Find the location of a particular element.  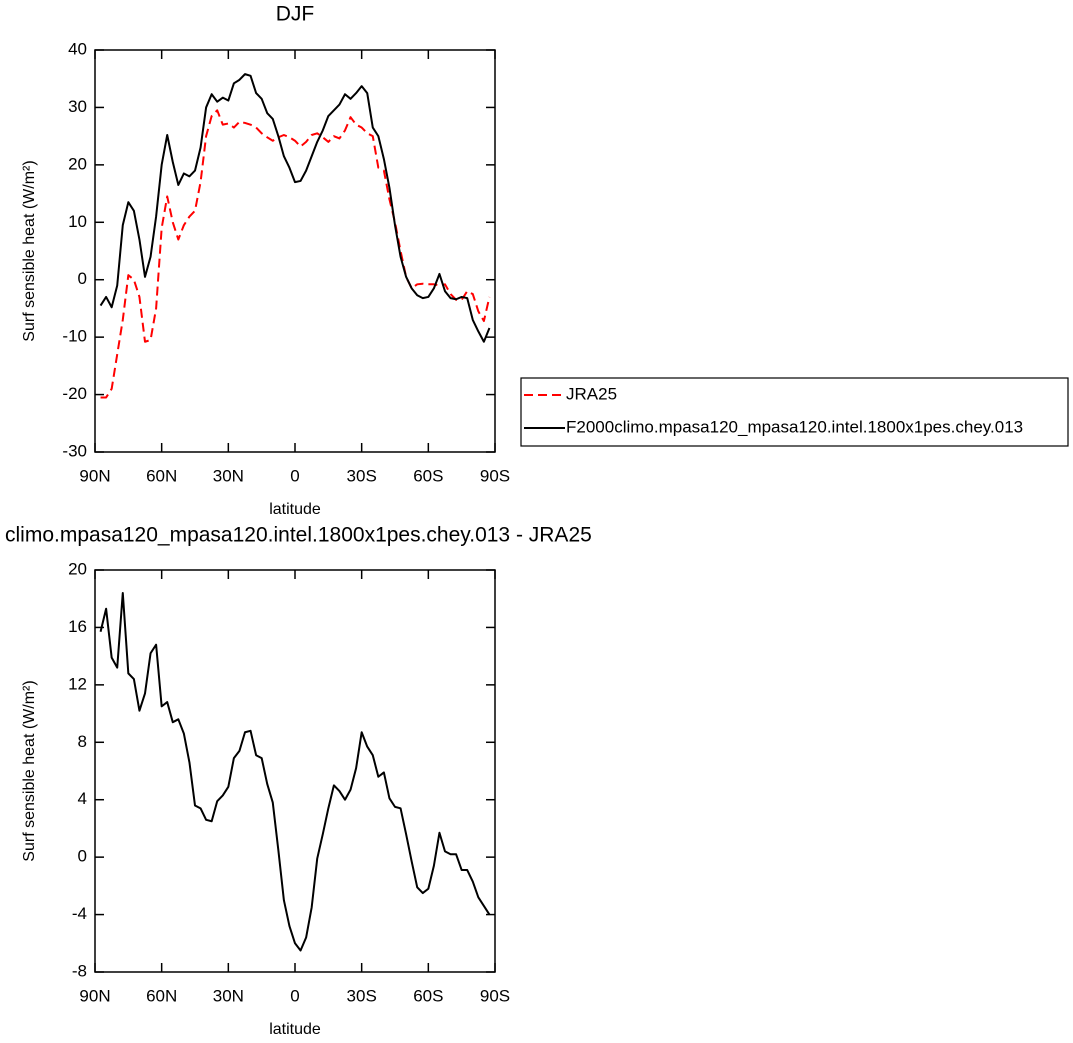

y-tick-label: 4 is located at coordinates (82, 798).